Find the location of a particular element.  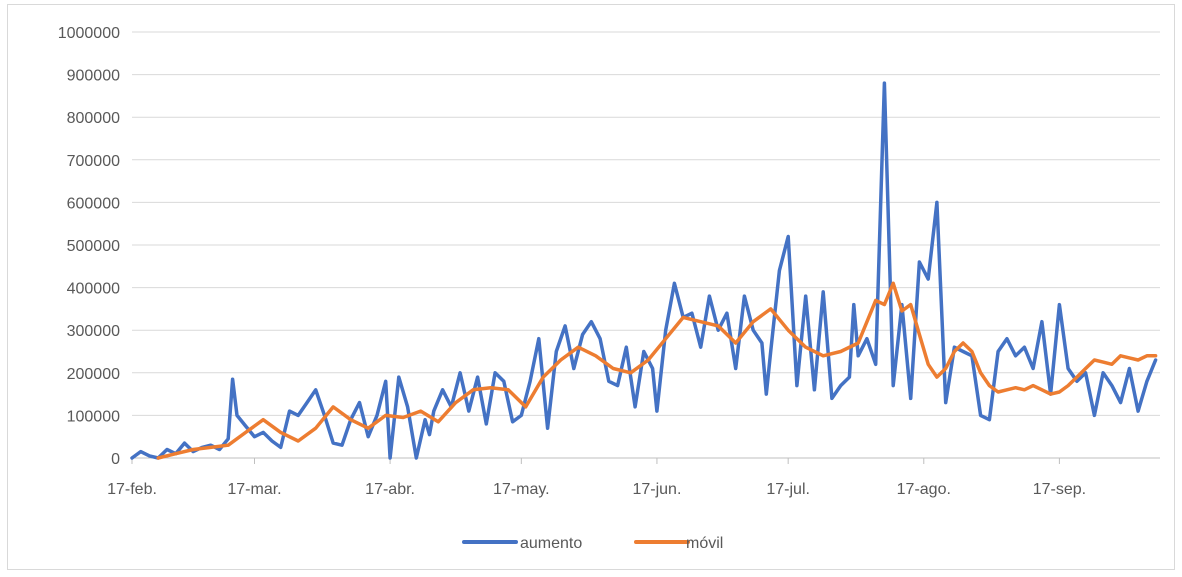

y-tick-label: 800000 is located at coordinates (93, 118).